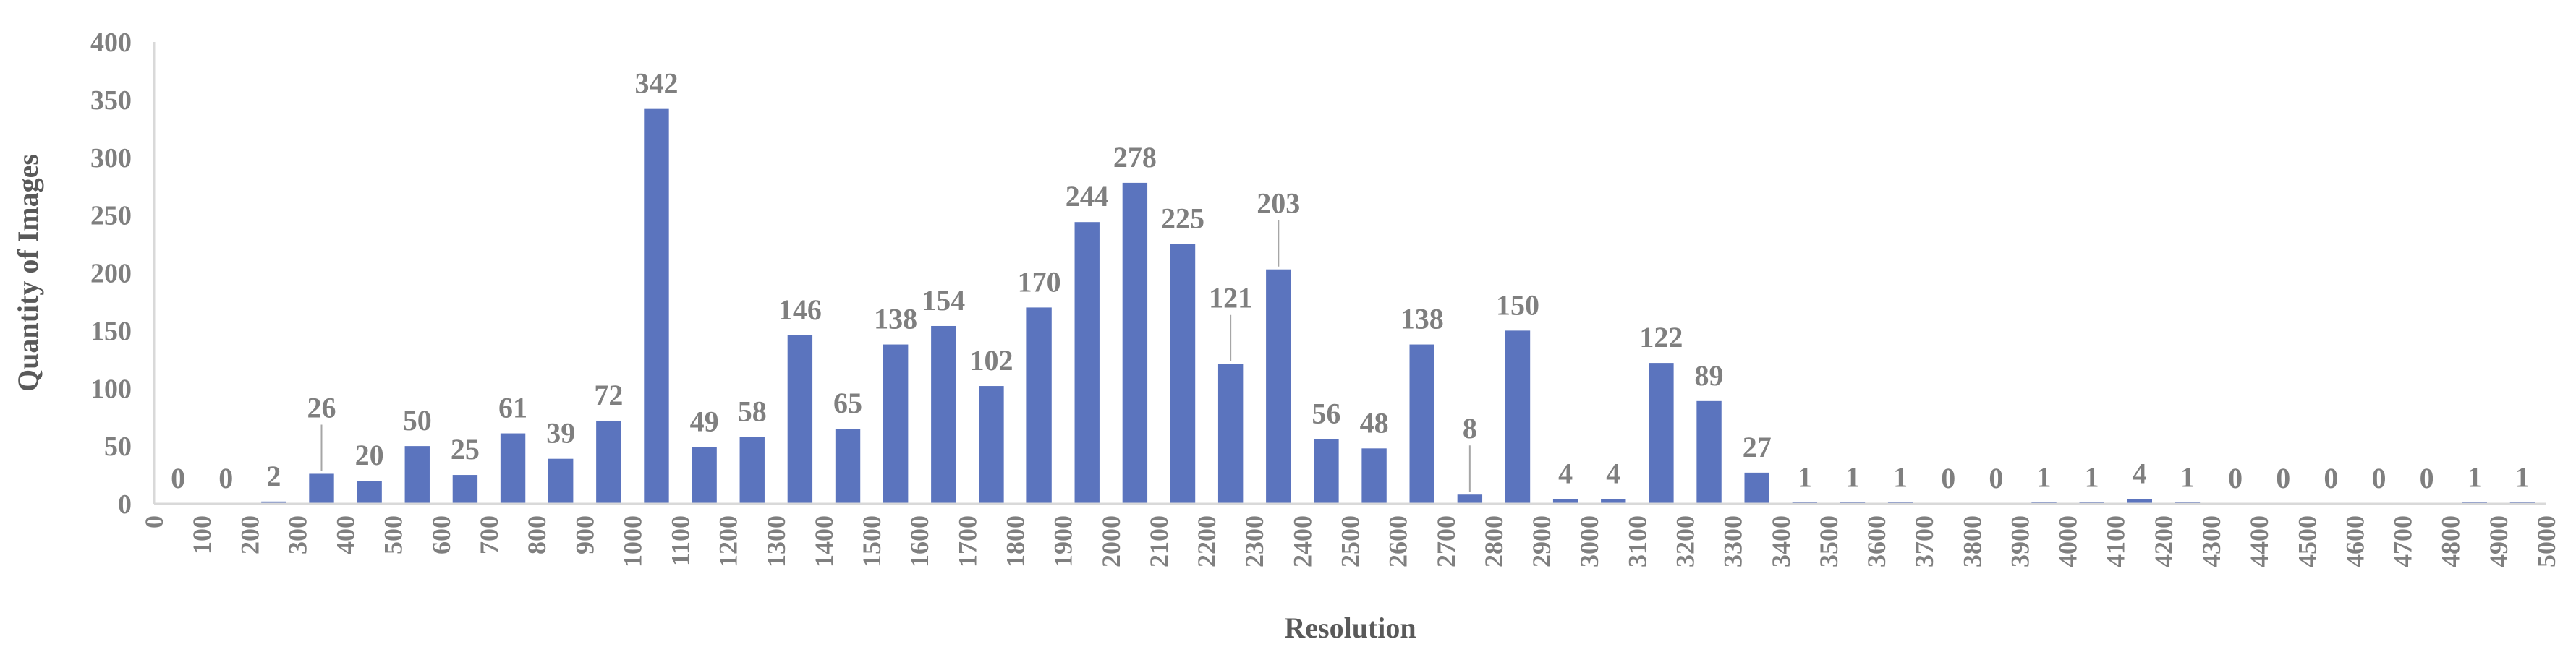  What do you see at coordinates (1661, 337) in the screenshot?
I see `data-label: 122` at bounding box center [1661, 337].